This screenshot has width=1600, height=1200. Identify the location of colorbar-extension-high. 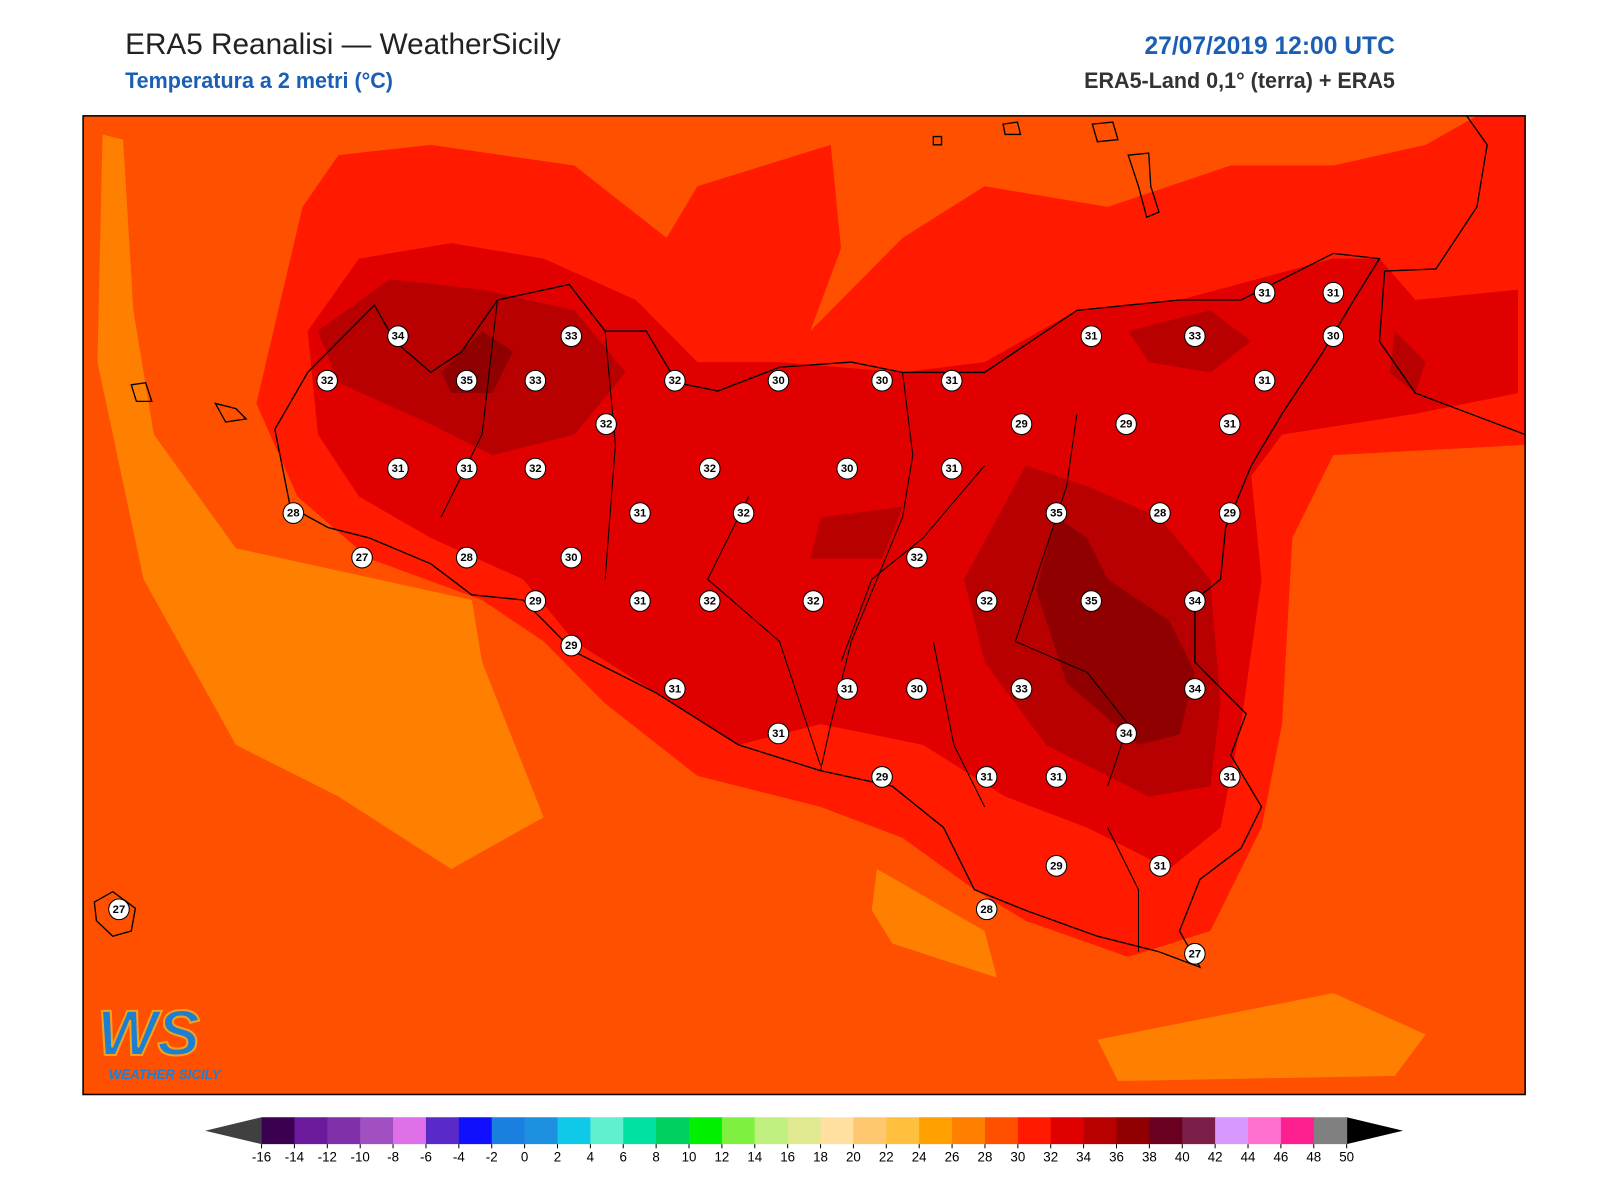
(1375, 1131).